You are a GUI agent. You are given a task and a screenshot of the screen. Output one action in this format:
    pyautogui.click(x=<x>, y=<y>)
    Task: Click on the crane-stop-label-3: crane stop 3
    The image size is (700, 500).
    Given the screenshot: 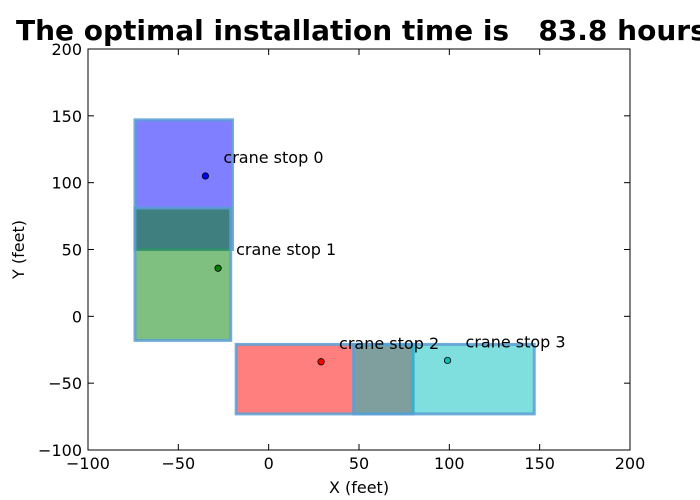 What is the action you would take?
    pyautogui.click(x=516, y=341)
    